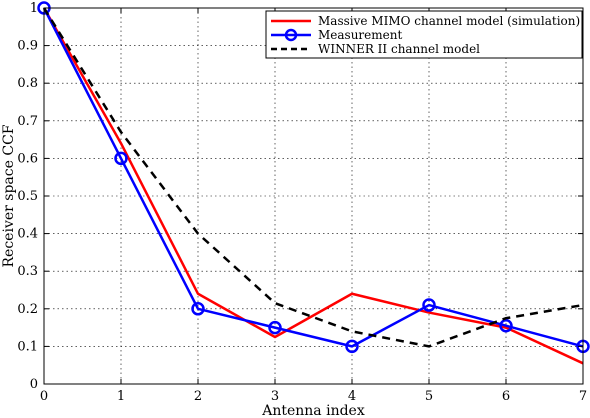 This screenshot has height=418, width=590. What do you see at coordinates (27, 346) in the screenshot?
I see `y-tick-label: 0.1` at bounding box center [27, 346].